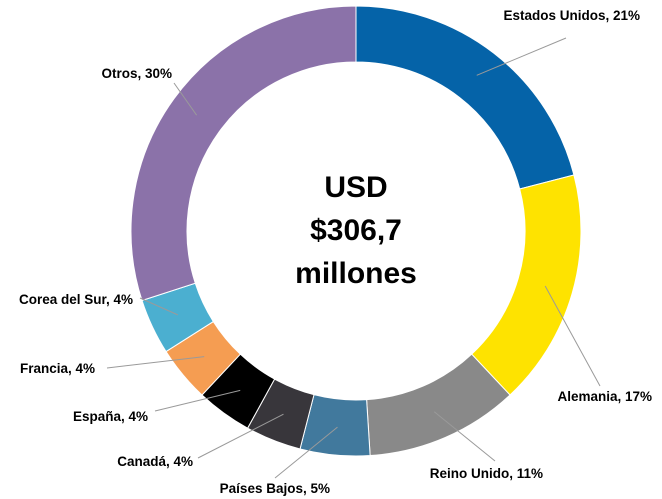 The image size is (662, 499). Describe the element at coordinates (185, 99) in the screenshot. I see `leader-line-otros` at that location.